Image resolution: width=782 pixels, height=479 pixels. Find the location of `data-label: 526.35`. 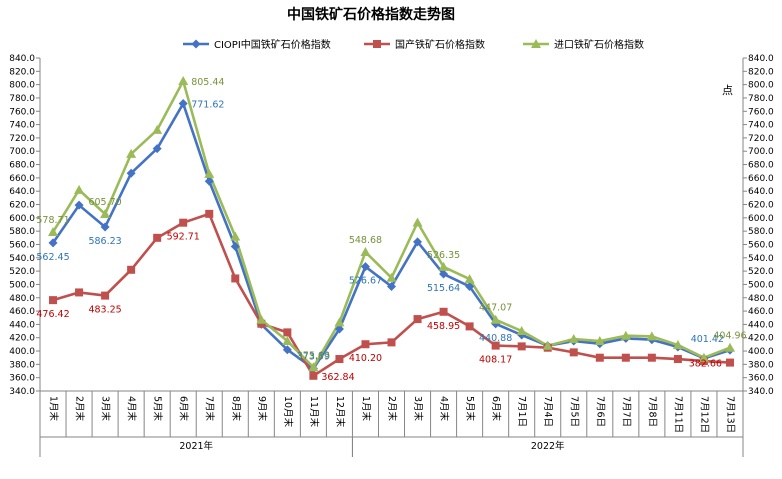

data-label: 526.35 is located at coordinates (443, 255).